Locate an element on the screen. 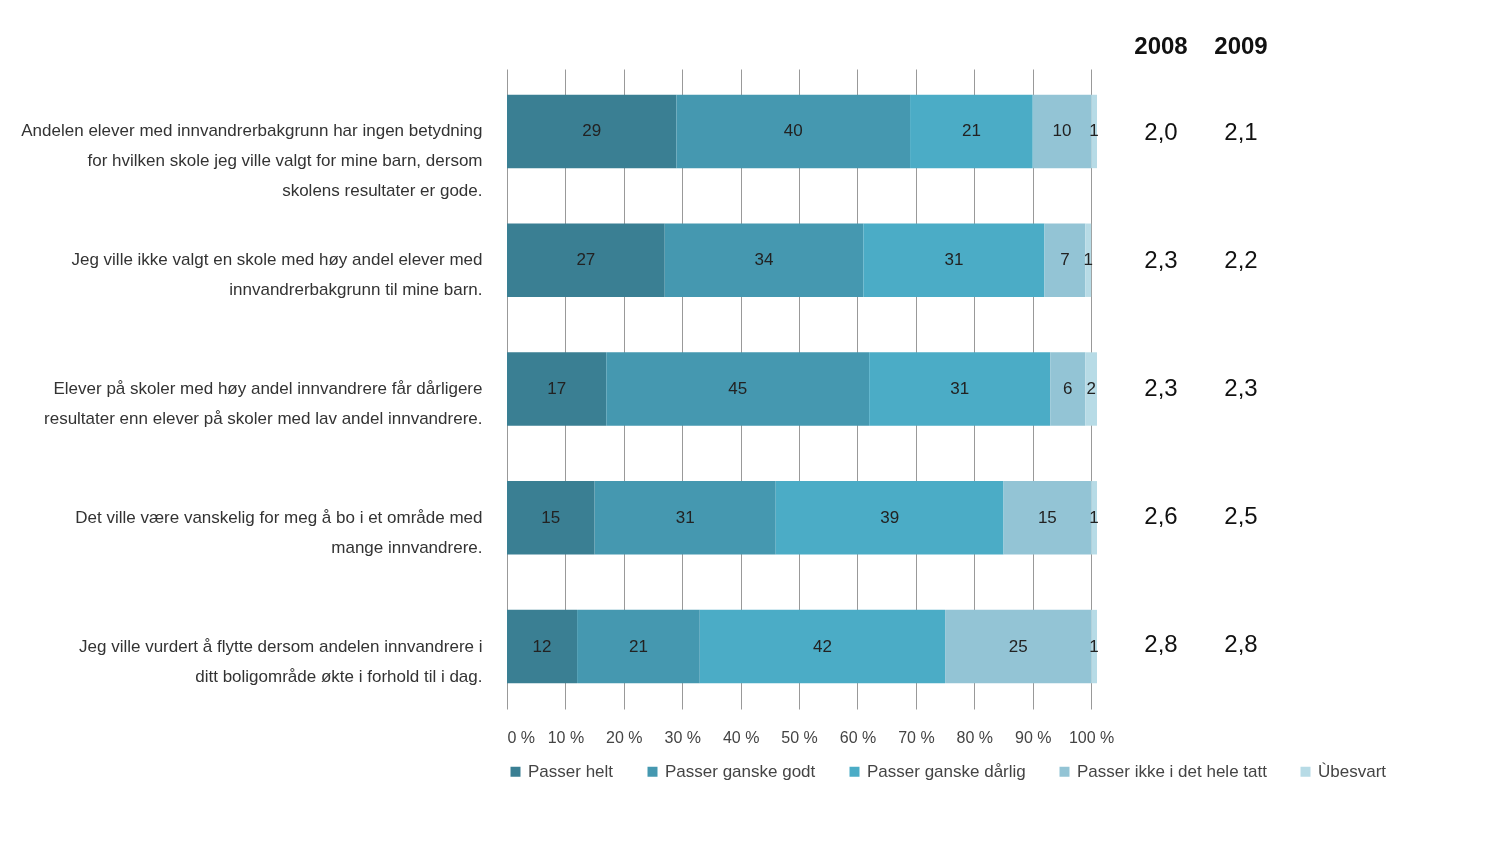 The height and width of the screenshot is (845, 1496). data-label: 40 is located at coordinates (793, 131).